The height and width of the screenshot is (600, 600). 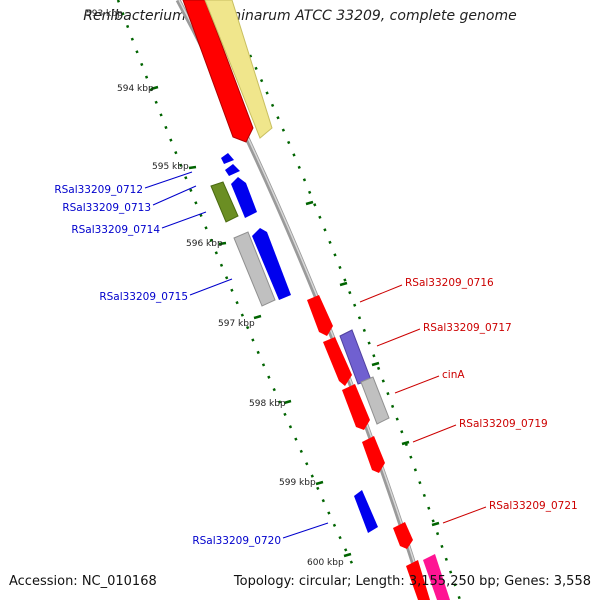 What do you see at coordinates (417, 384) in the screenshot?
I see `connector-cina` at bounding box center [417, 384].